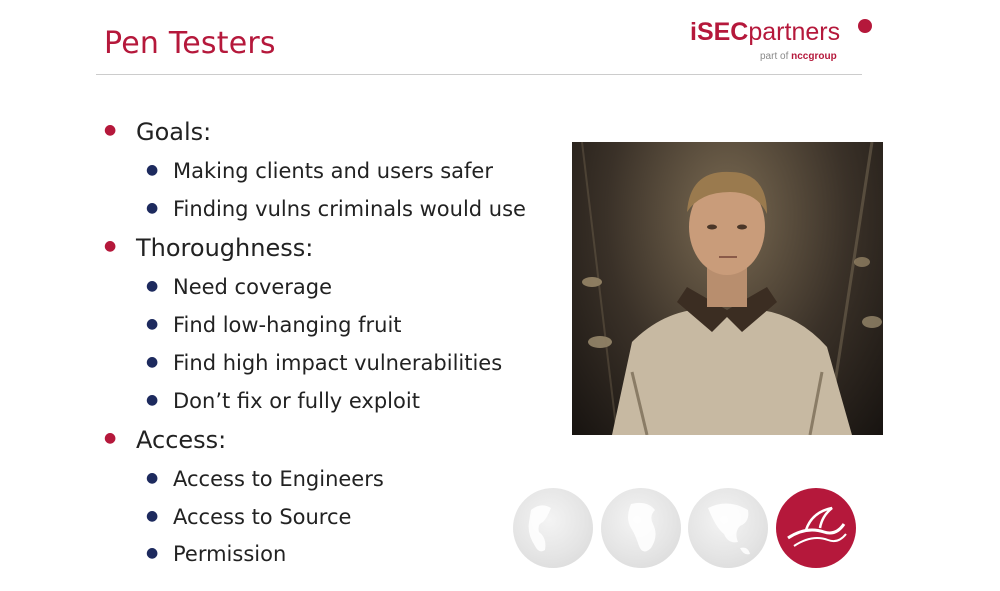 The image size is (1000, 591). What do you see at coordinates (287, 325) in the screenshot?
I see `bullet-text: Find low-hanging fruit` at bounding box center [287, 325].